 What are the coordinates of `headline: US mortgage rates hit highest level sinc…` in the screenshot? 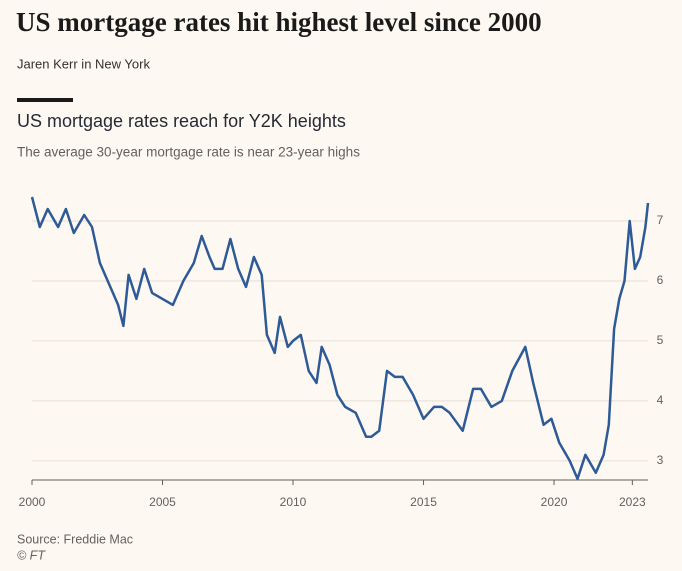 It's located at (279, 22).